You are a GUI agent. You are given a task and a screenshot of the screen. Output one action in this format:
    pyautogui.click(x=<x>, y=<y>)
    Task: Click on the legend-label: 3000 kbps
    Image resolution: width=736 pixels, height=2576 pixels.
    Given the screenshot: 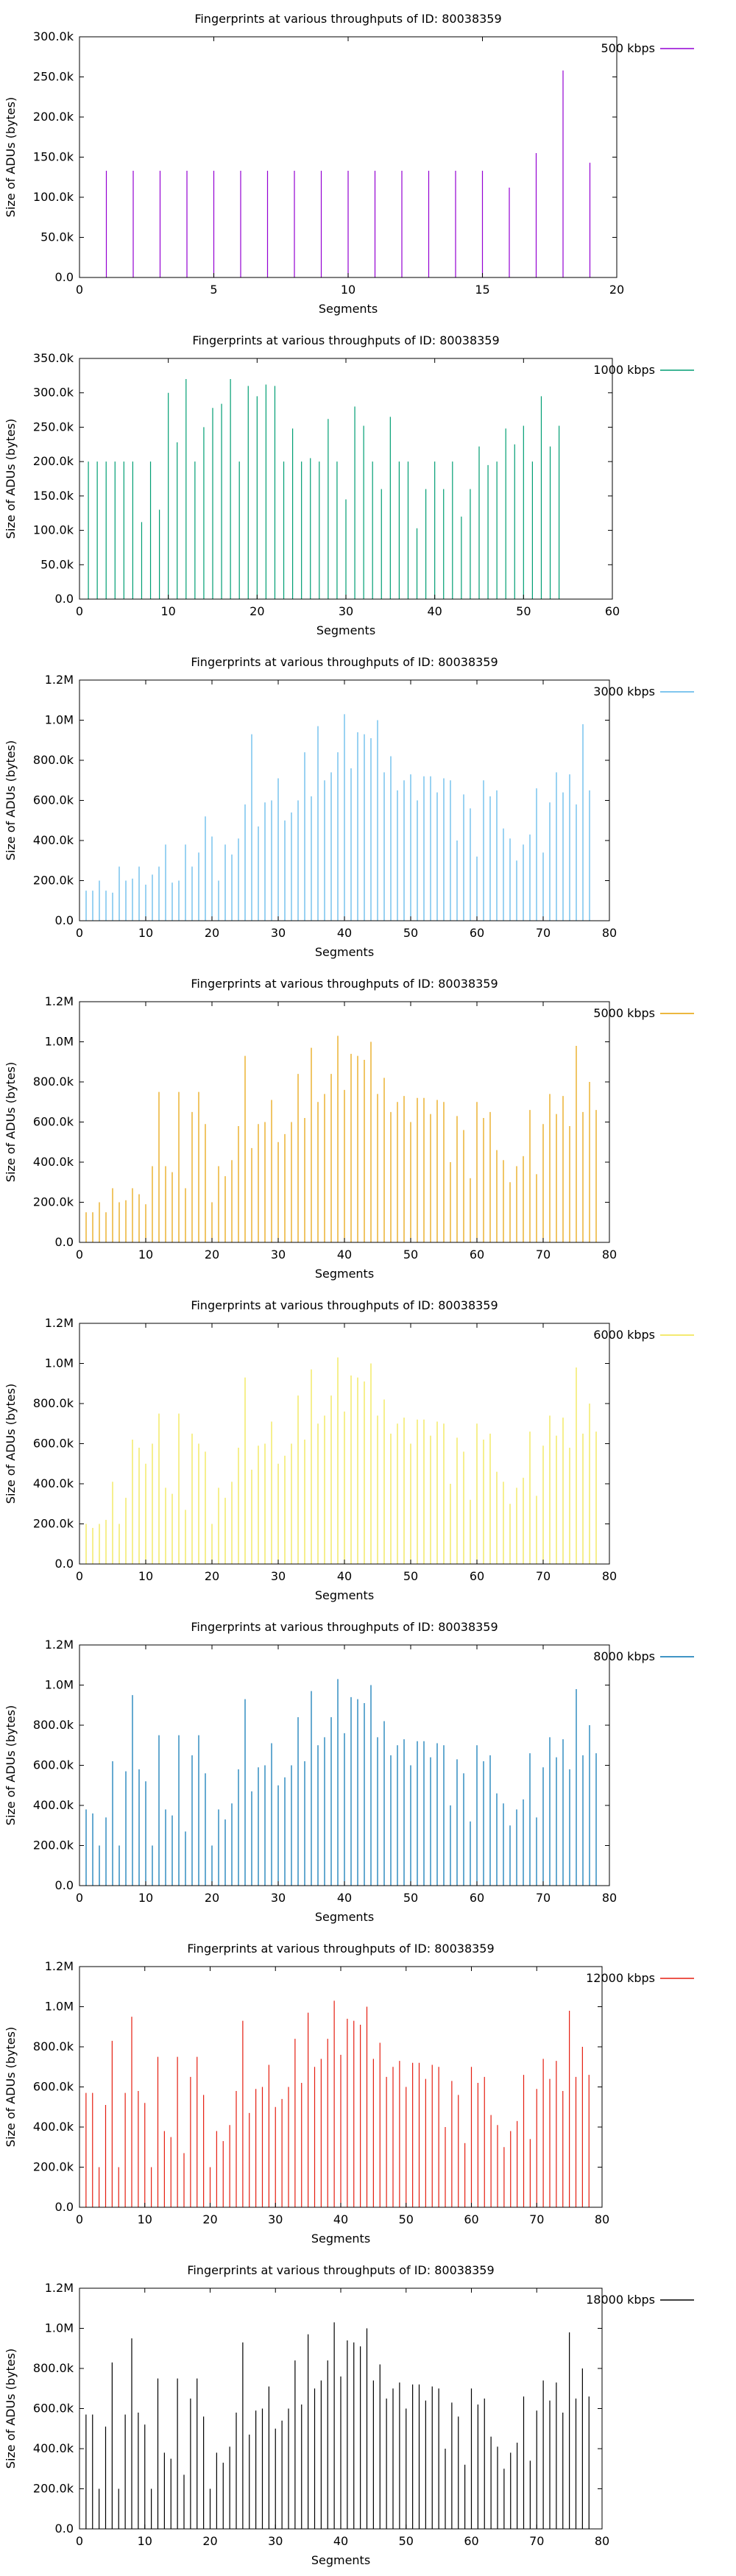 What is the action you would take?
    pyautogui.click(x=624, y=691)
    